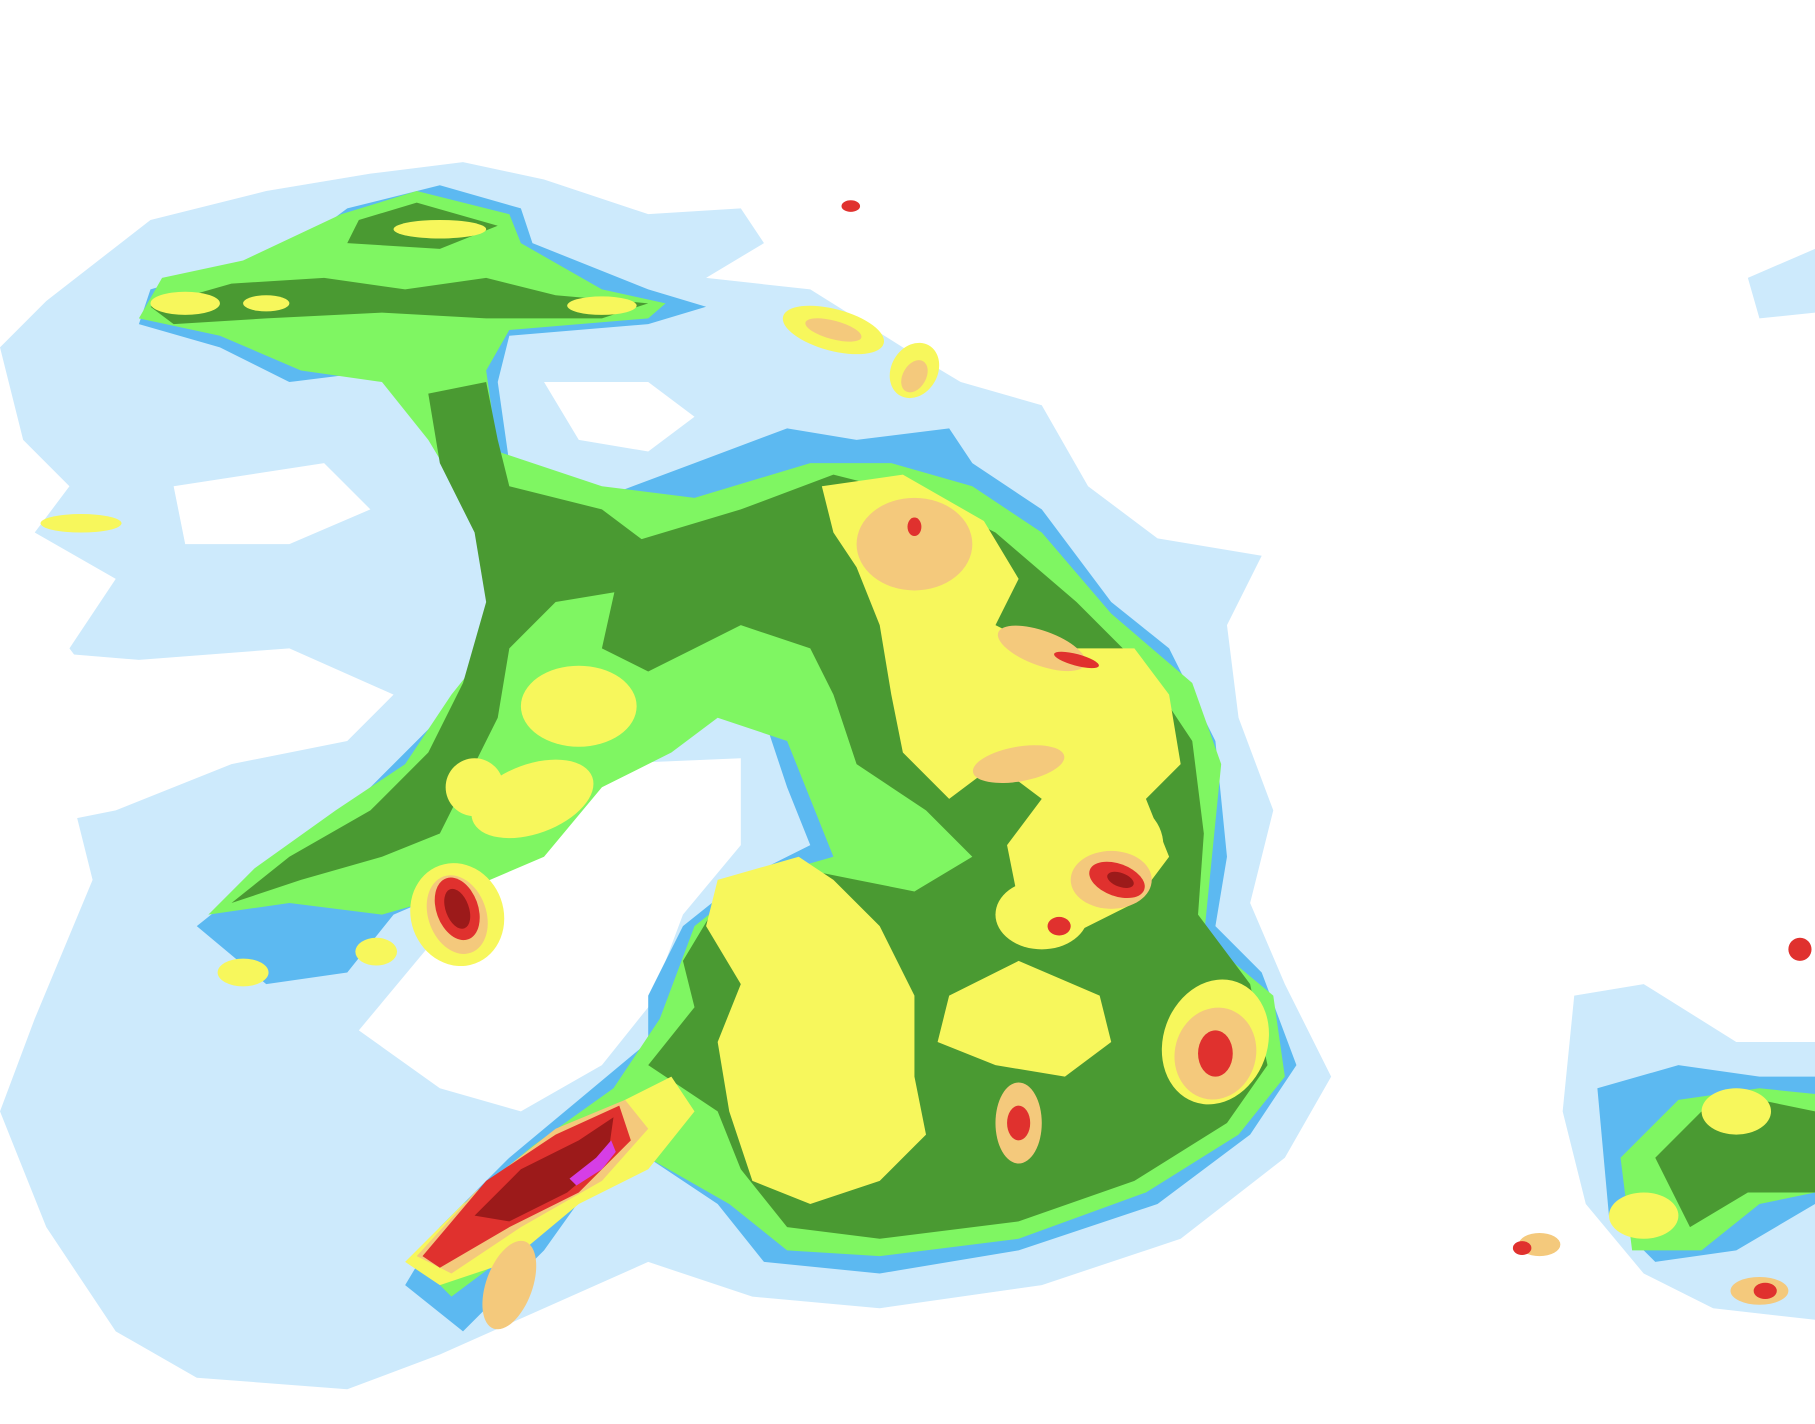 The image size is (1815, 1424). Describe the element at coordinates (1781, 283) in the screenshot. I see `echo-level-very-light` at that location.